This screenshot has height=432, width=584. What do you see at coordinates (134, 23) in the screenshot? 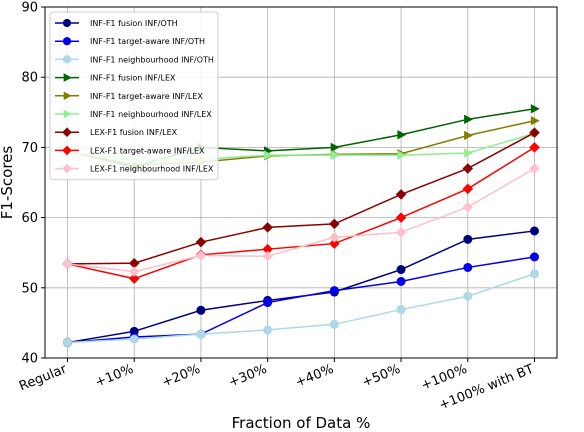
I see `legend-label: INF-F1 fusion INF/OTH` at bounding box center [134, 23].